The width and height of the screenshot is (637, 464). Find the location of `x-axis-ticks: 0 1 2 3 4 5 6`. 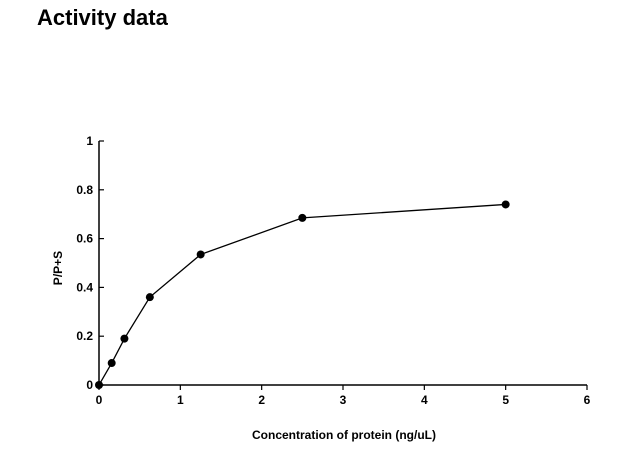

x-axis-ticks: 0 1 2 3 4 5 6 is located at coordinates (343, 396).